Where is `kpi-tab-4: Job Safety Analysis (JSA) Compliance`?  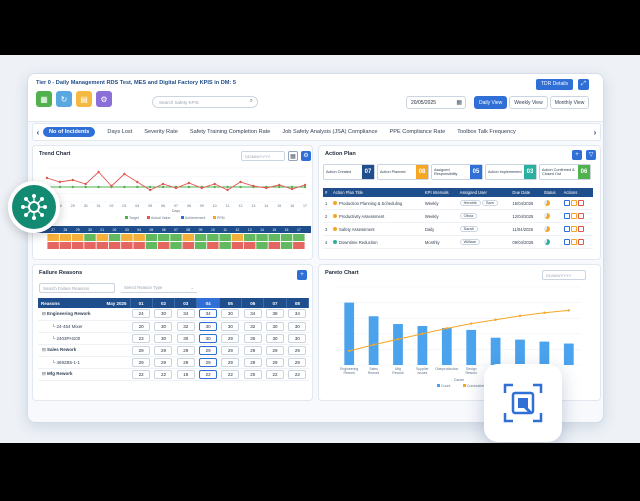 kpi-tab-4: Job Safety Analysis (JSA) Compliance is located at coordinates (330, 132).